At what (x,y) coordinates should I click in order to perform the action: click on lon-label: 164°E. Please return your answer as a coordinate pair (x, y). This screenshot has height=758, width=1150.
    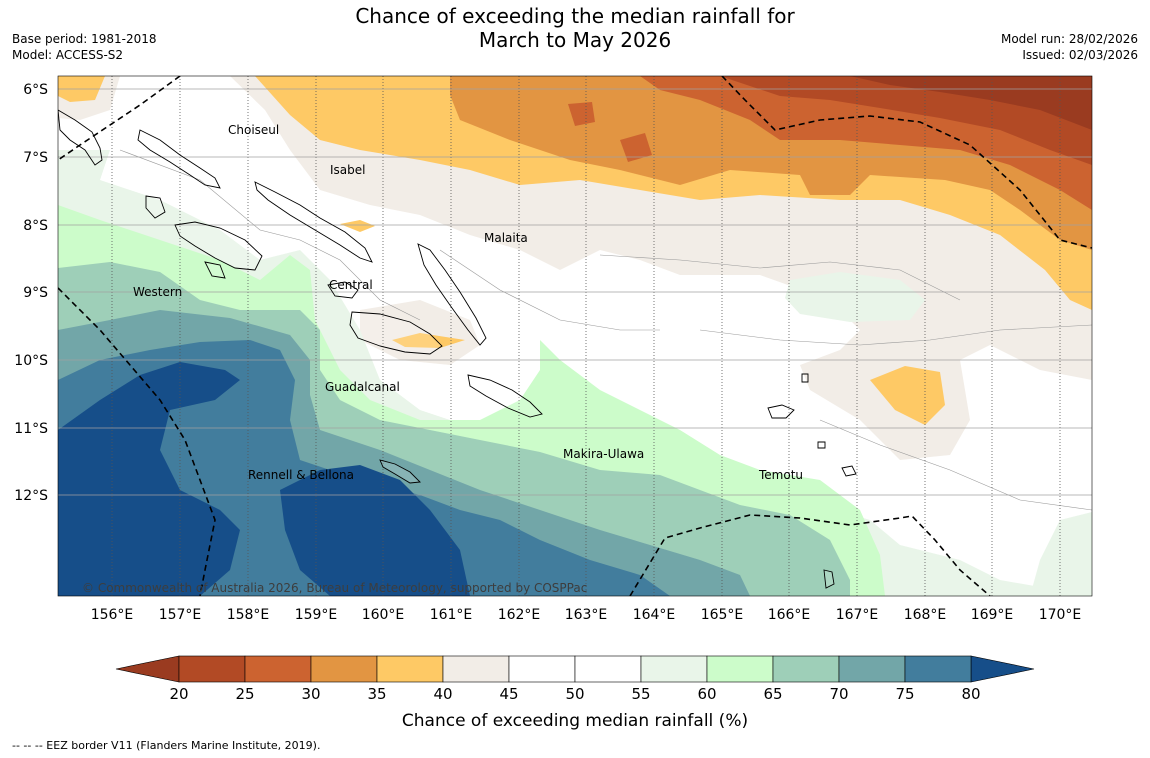
    Looking at the image, I should click on (654, 615).